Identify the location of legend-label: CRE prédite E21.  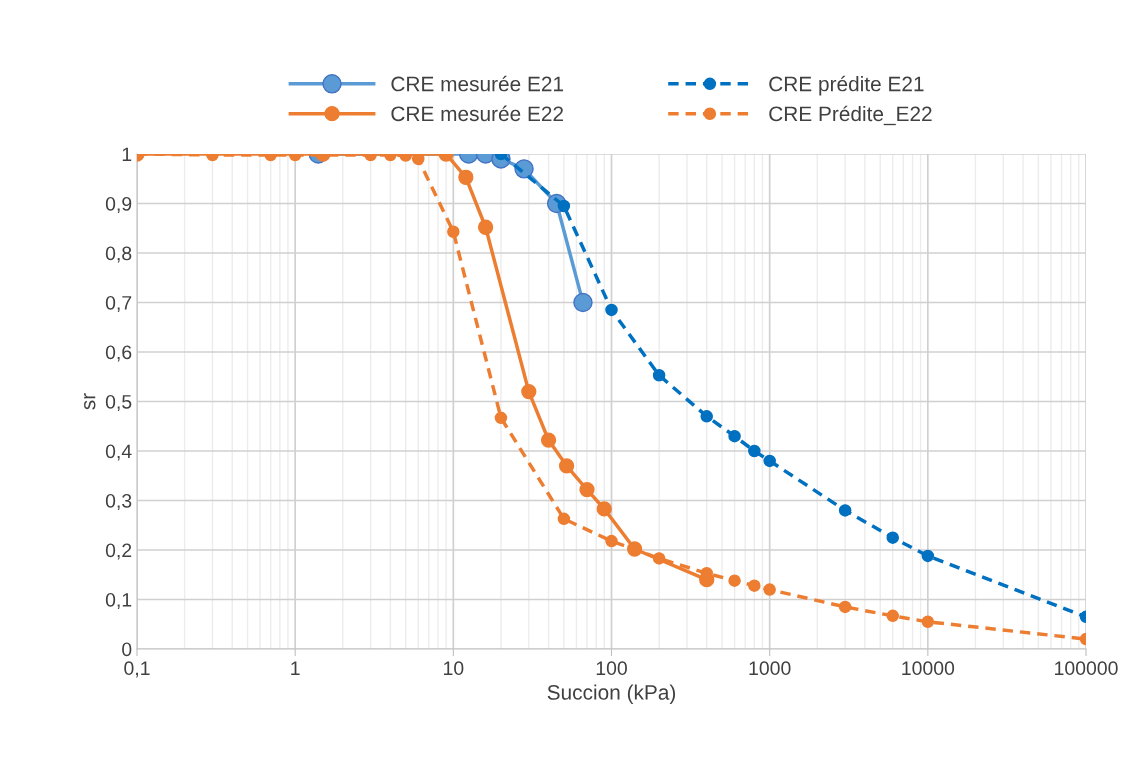
(846, 85).